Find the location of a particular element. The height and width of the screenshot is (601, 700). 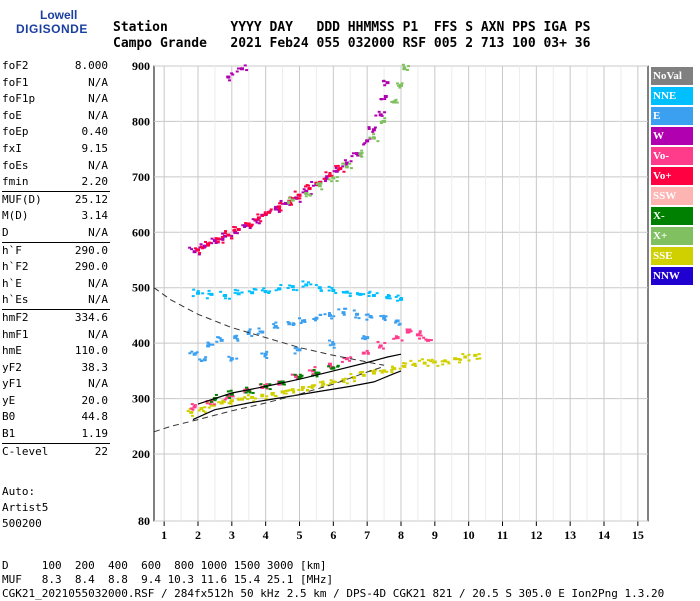

y-tick-label: 400 is located at coordinates (141, 343).